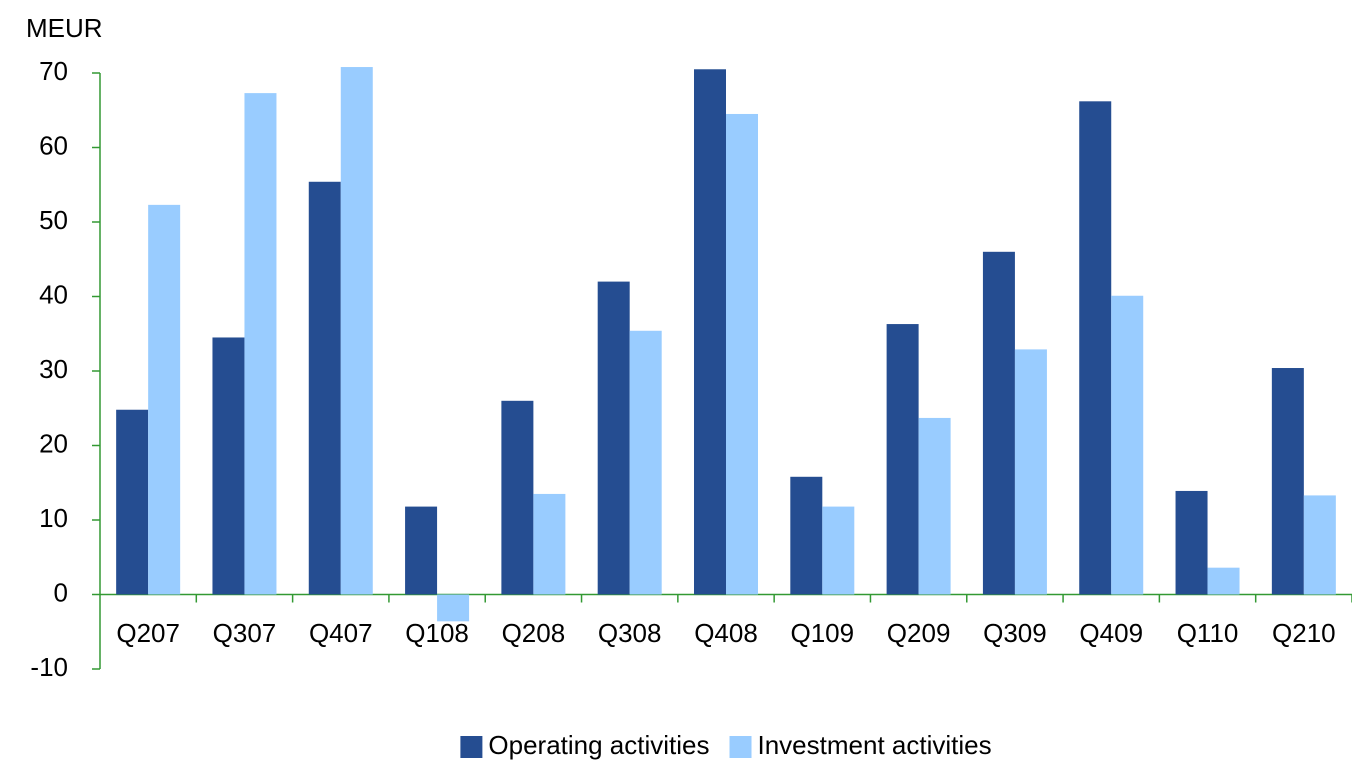 The width and height of the screenshot is (1352, 761). Describe the element at coordinates (437, 633) in the screenshot. I see `x-tick-label: Q108` at that location.